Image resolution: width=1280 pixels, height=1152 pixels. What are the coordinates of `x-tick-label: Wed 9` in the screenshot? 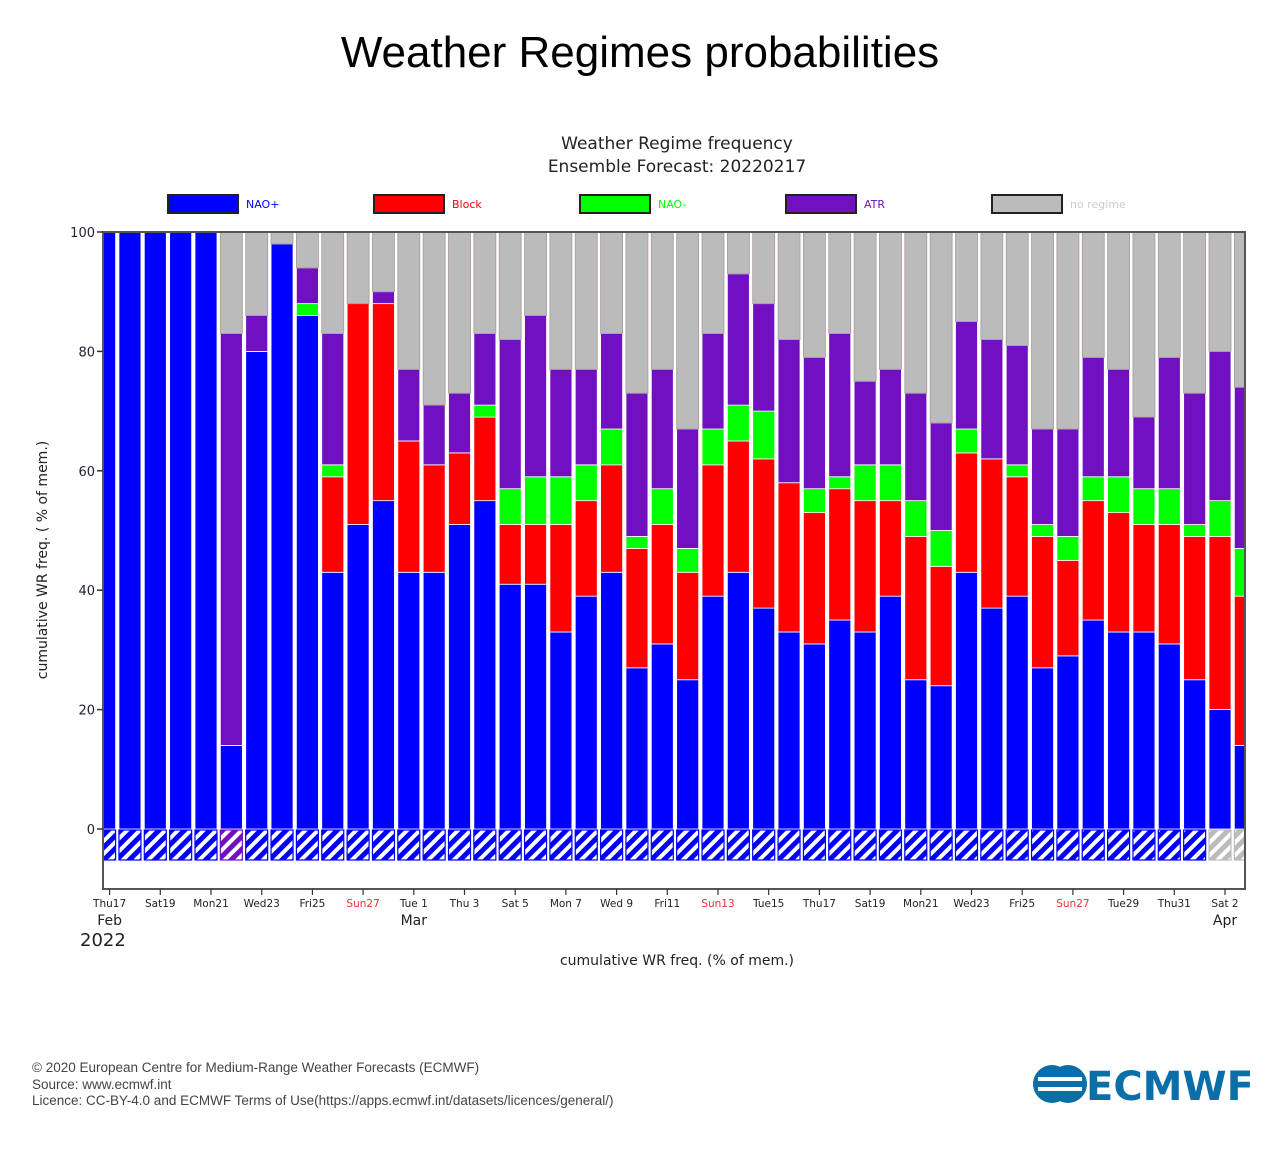 It's located at (616, 904).